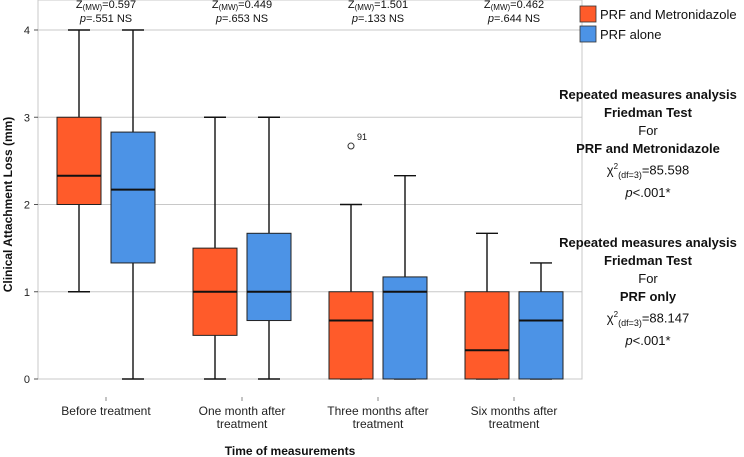 Image resolution: width=744 pixels, height=457 pixels. I want to click on mann-whitney-z: Z(MW)=1.501, so click(378, 6).